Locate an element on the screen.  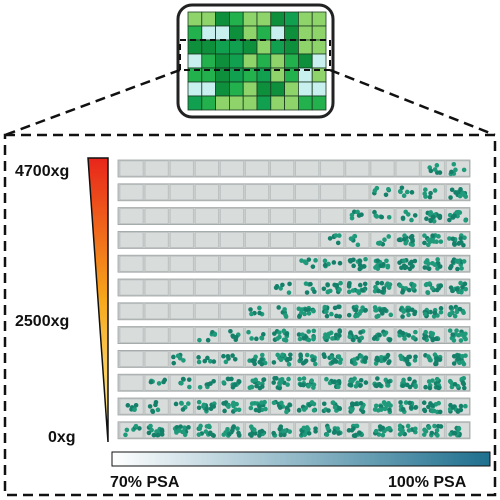
force-label: 2500xg is located at coordinates (42, 321).